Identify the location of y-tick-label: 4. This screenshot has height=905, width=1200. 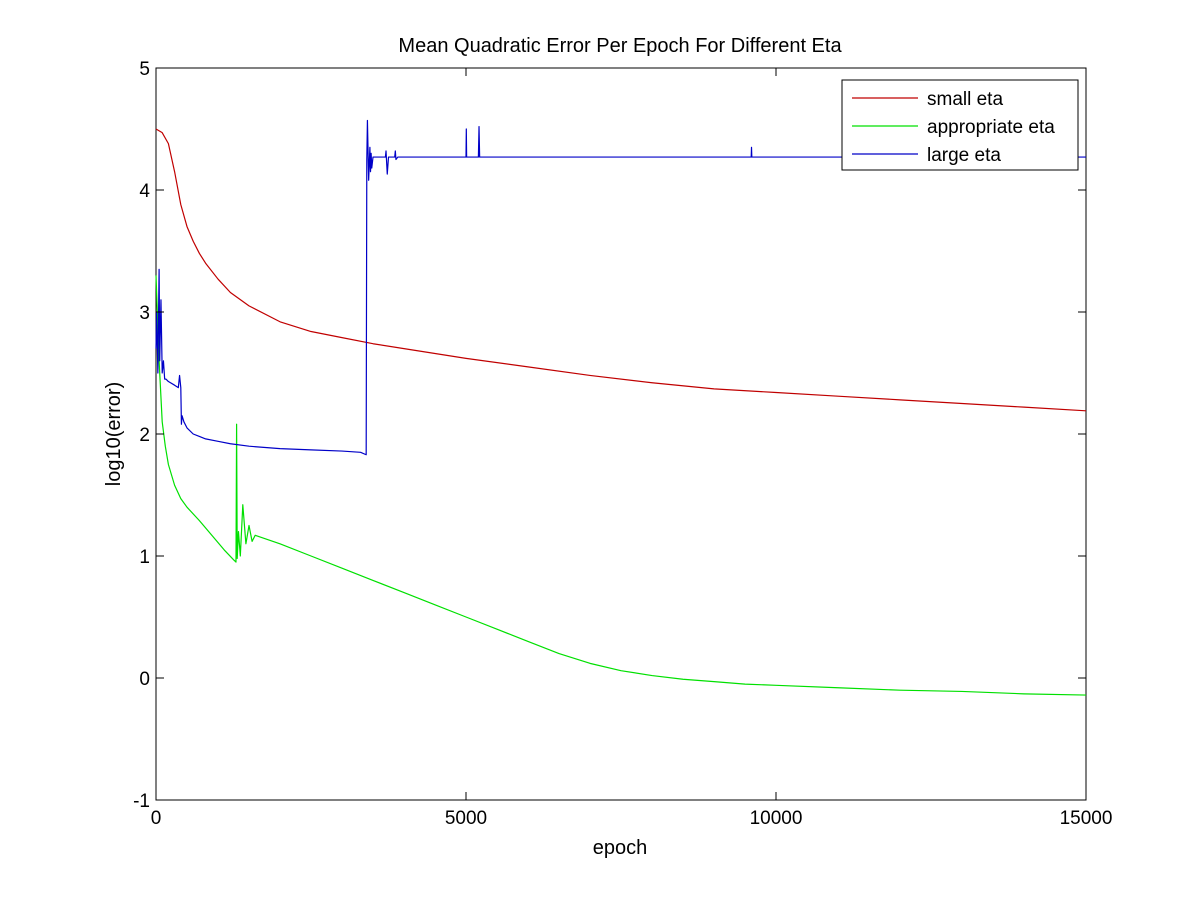
(144, 191).